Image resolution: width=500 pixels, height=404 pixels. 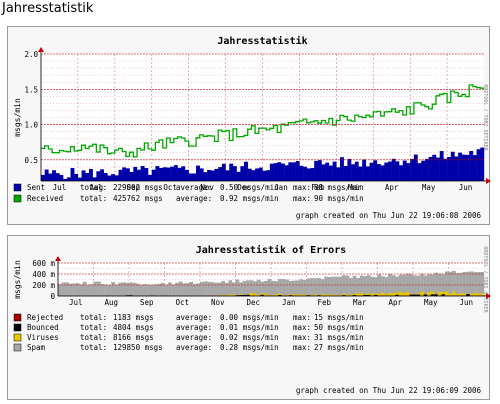 What do you see at coordinates (133, 317) in the screenshot?
I see `legend-total: 1183 msgs` at bounding box center [133, 317].